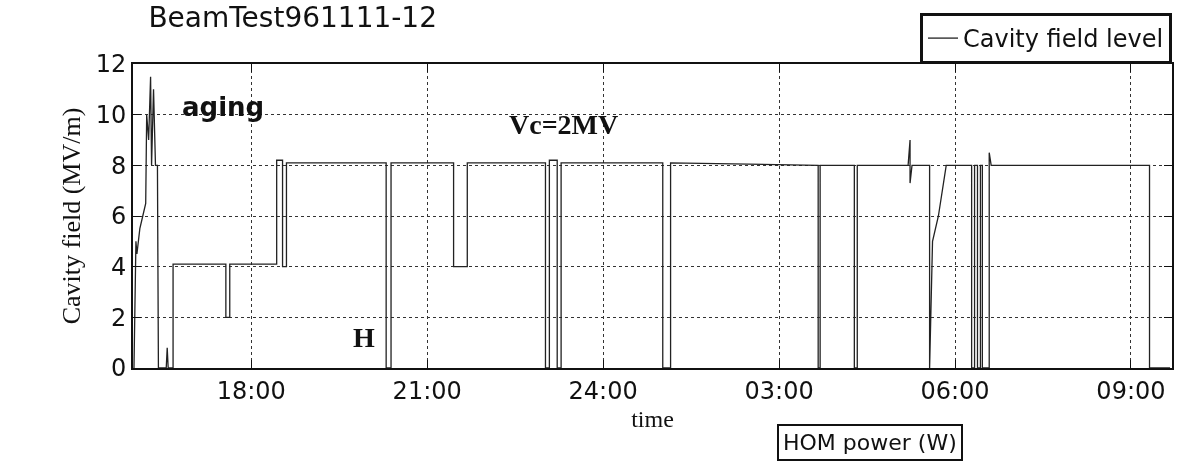 This screenshot has height=465, width=1187. I want to click on x-tick-label: 03:00, so click(779, 390).